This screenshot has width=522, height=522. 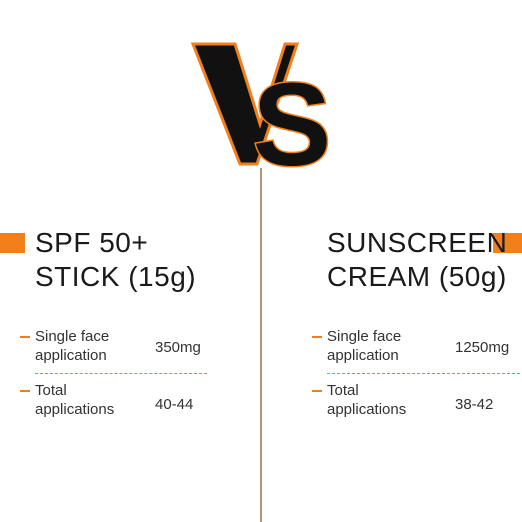 What do you see at coordinates (507, 243) in the screenshot?
I see `right-accent-block` at bounding box center [507, 243].